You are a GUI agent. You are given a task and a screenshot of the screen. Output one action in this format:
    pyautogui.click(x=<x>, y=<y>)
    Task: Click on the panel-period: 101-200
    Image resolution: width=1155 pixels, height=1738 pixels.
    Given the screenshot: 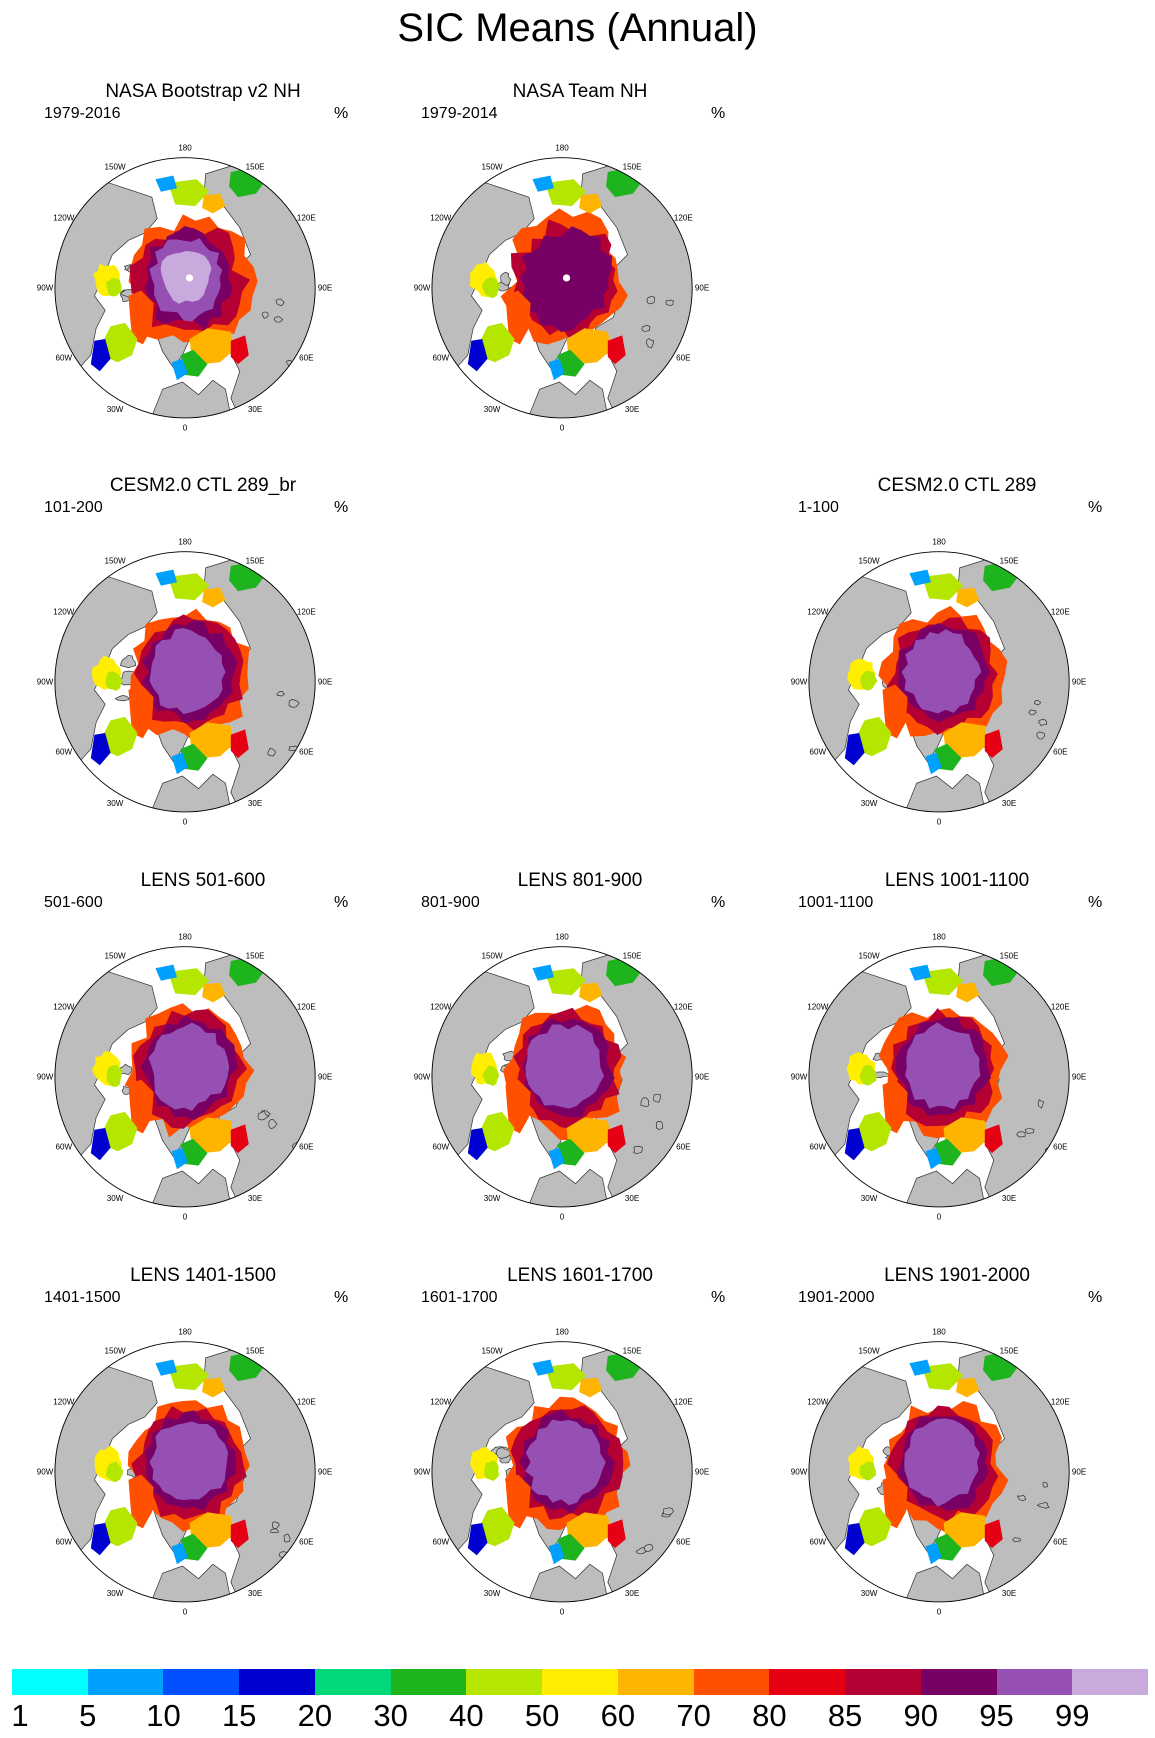 What is the action you would take?
    pyautogui.click(x=73, y=507)
    